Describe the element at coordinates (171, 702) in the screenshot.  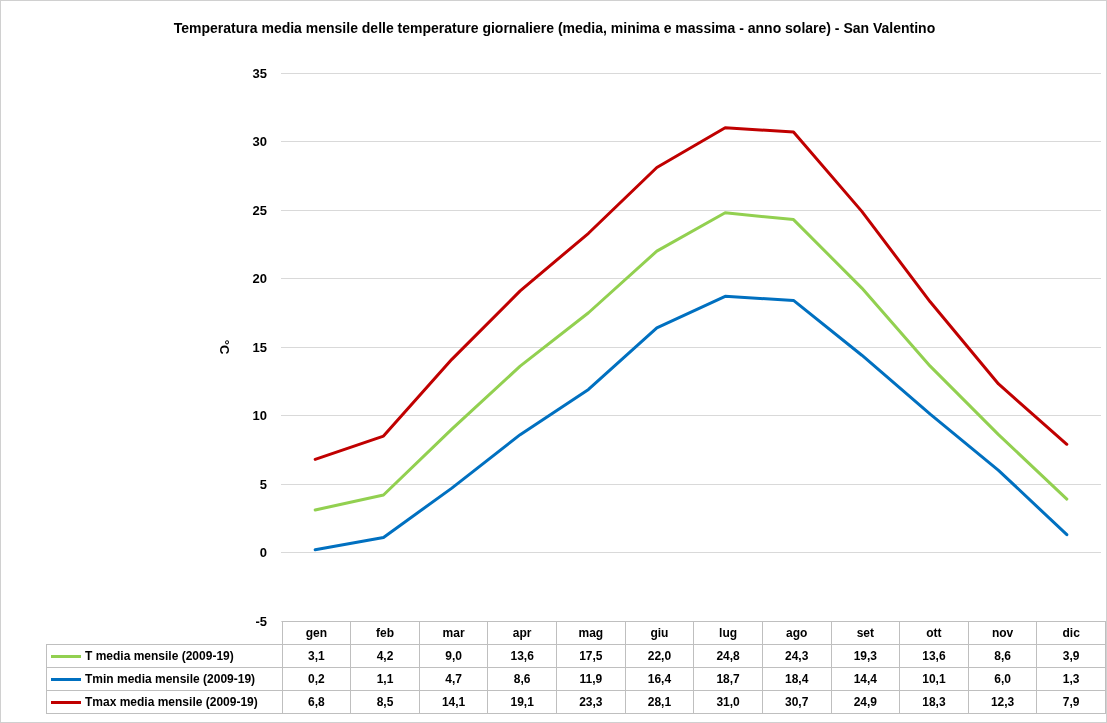
I see `legend-label: Tmax media mensile (2009-19)` at that location.